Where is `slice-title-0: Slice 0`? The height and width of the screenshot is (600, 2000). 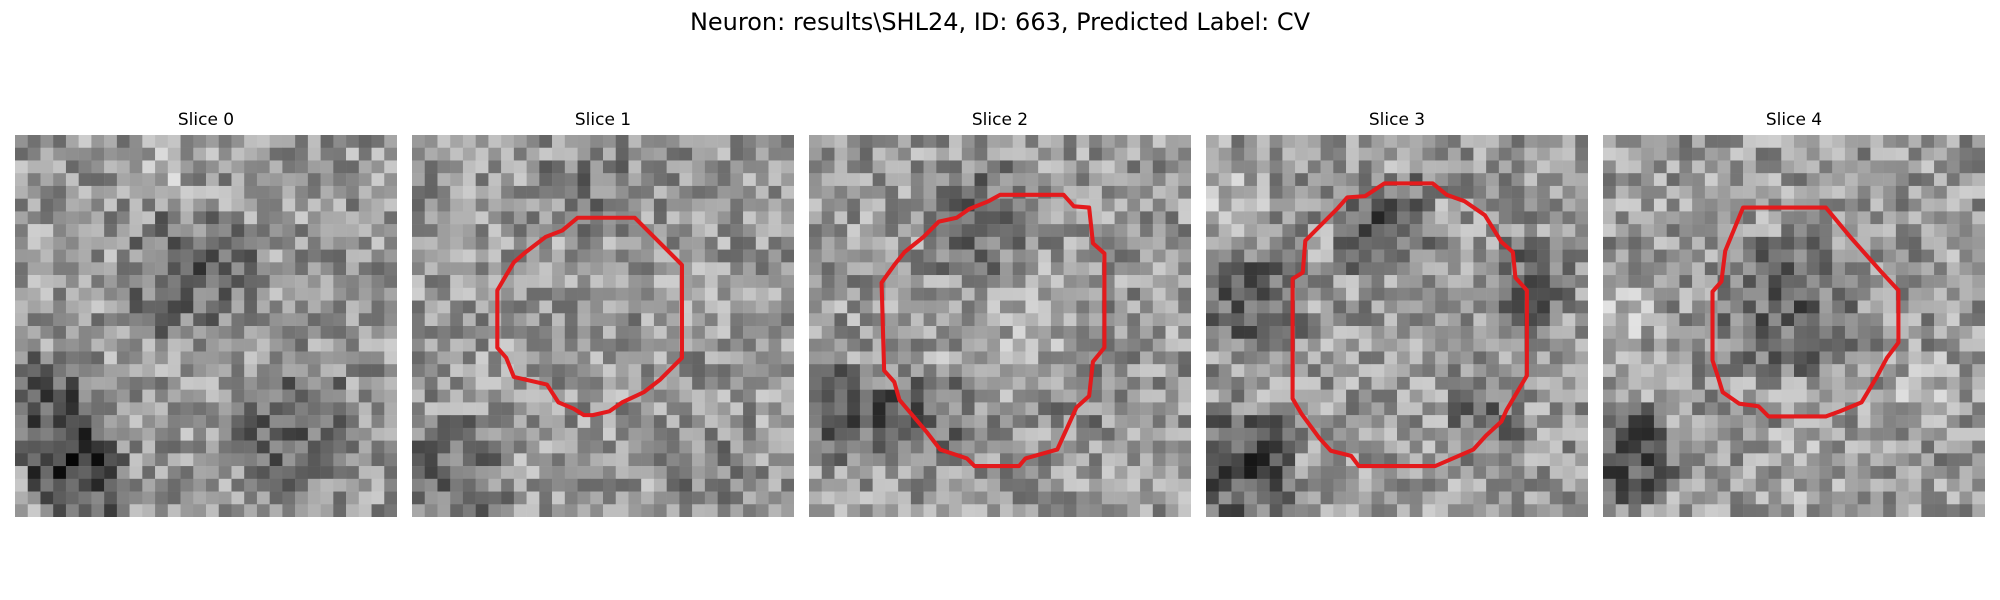
slice-title-0: Slice 0 is located at coordinates (206, 120).